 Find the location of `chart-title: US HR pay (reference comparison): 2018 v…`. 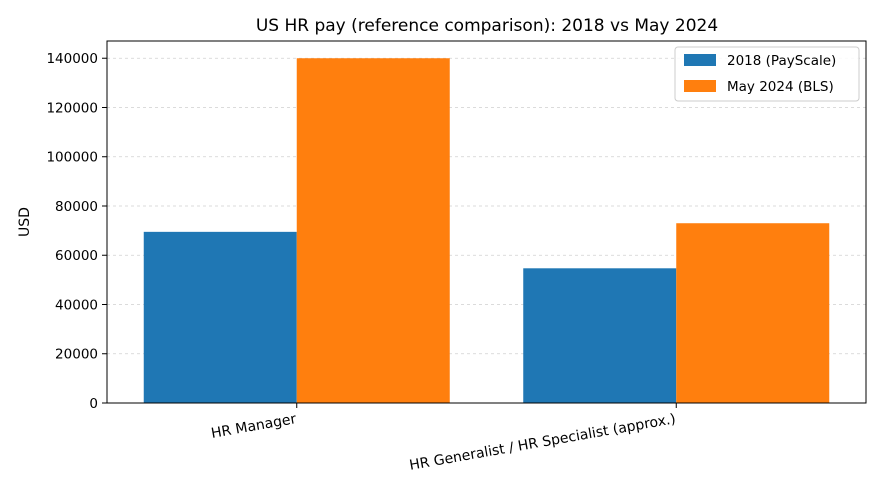

chart-title: US HR pay (reference comparison): 2018 v… is located at coordinates (487, 26).